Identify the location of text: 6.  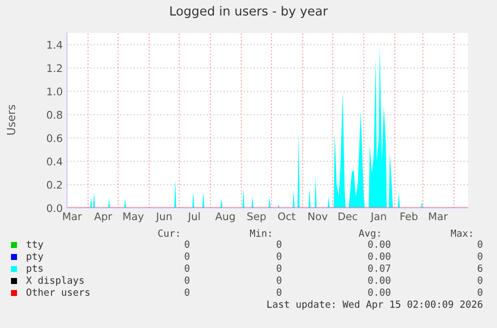
(480, 268).